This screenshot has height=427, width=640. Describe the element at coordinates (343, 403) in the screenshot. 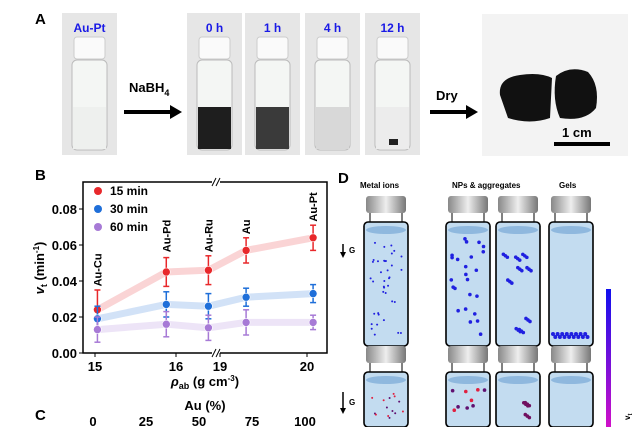

I see `gravity-arrow-icon` at that location.